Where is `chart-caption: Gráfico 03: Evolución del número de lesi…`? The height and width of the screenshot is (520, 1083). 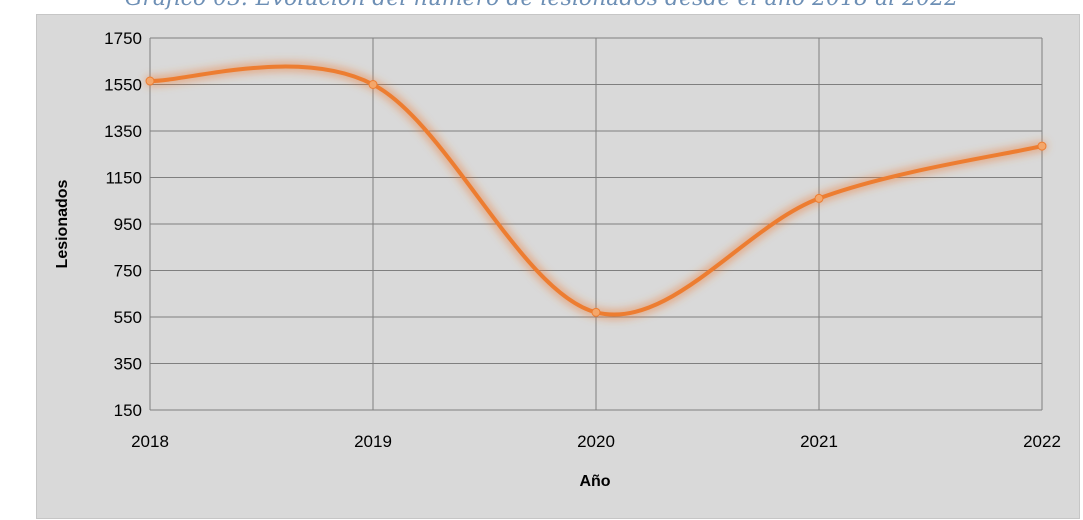 chart-caption: Gráfico 03: Evolución del número de lesi… is located at coordinates (541, 5).